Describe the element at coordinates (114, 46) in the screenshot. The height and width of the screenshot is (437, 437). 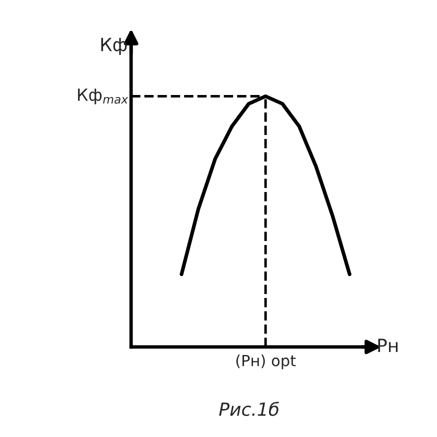
I see `y-axis-title: Кф` at that location.